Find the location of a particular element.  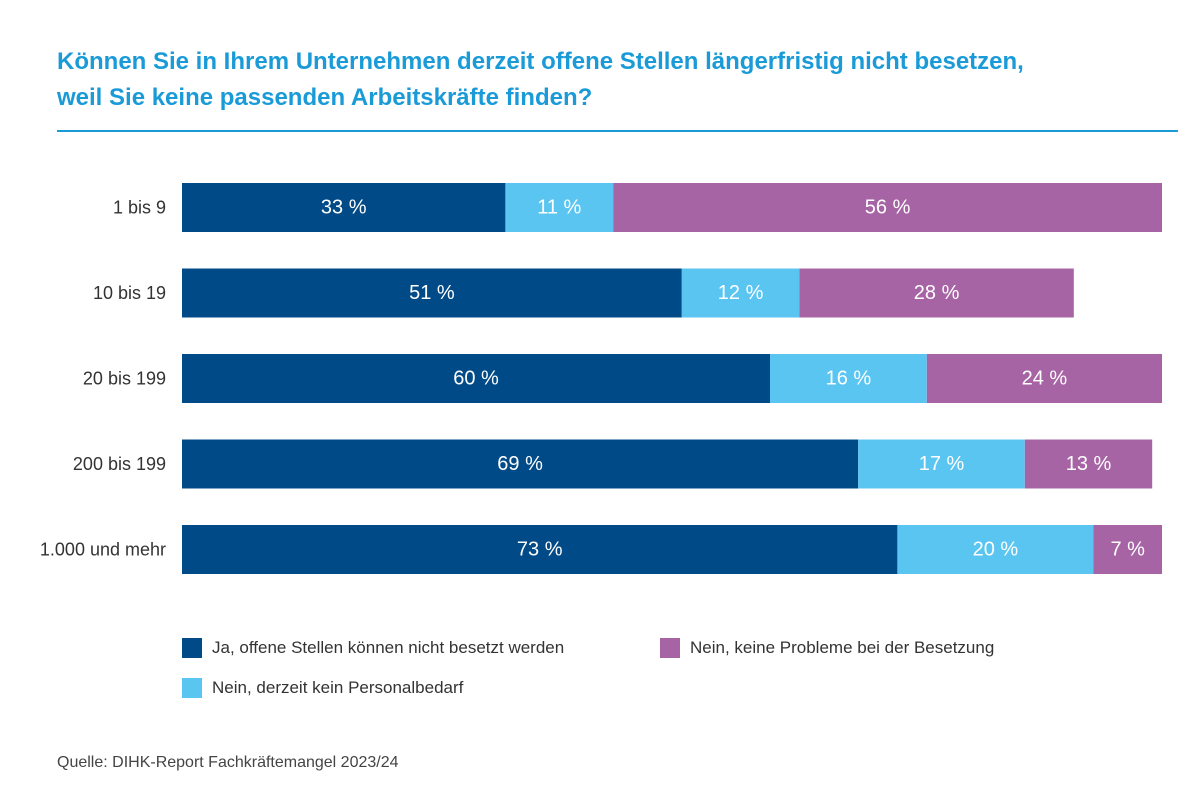

category-label-200-bis-199: 200 bis 199 is located at coordinates (119, 464).